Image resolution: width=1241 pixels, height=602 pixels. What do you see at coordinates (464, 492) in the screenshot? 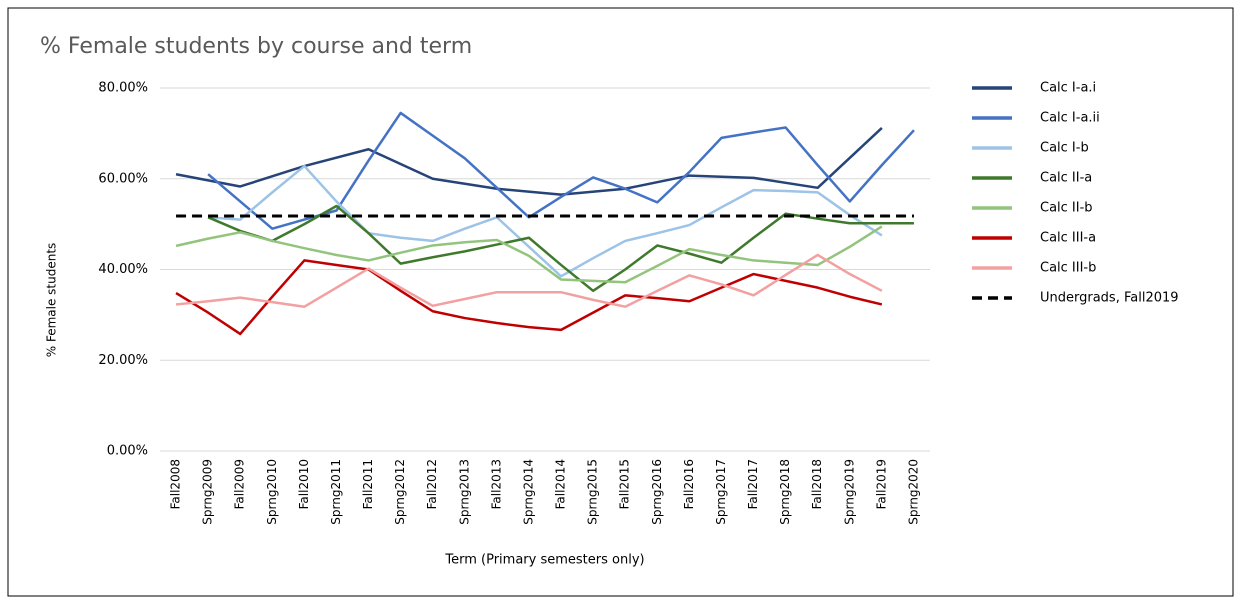
I see `x-tick-label: Sprng2013` at bounding box center [464, 492].